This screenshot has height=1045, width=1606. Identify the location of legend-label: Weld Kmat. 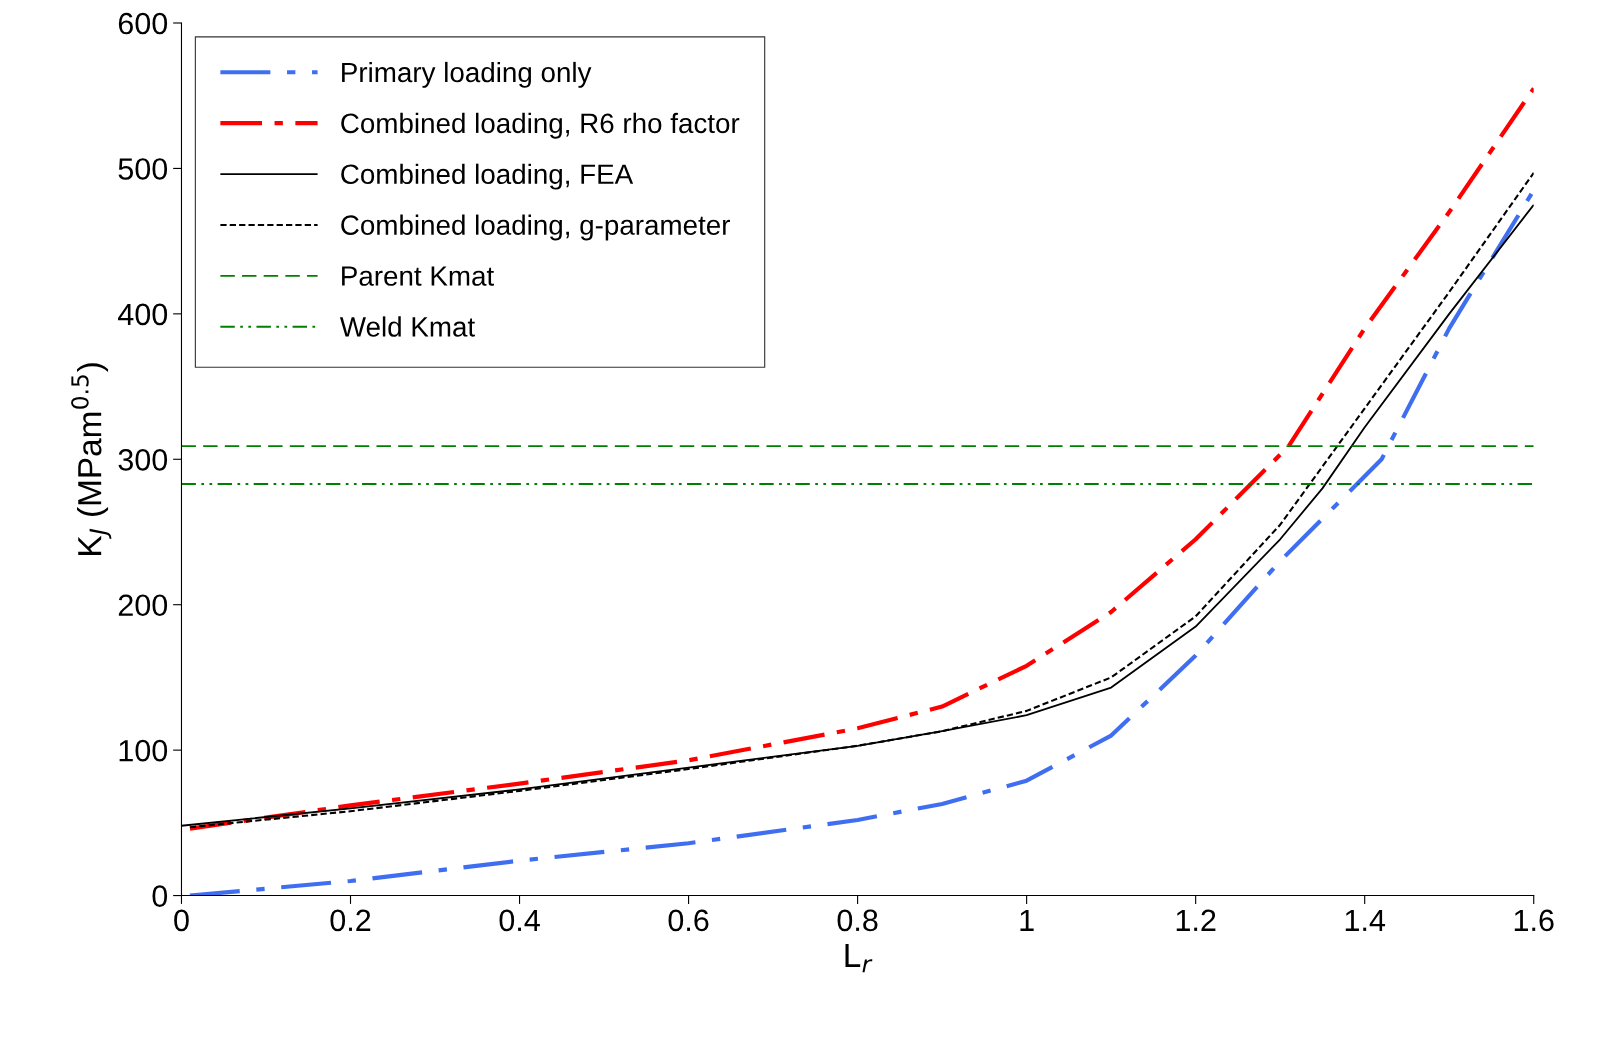
(407, 326).